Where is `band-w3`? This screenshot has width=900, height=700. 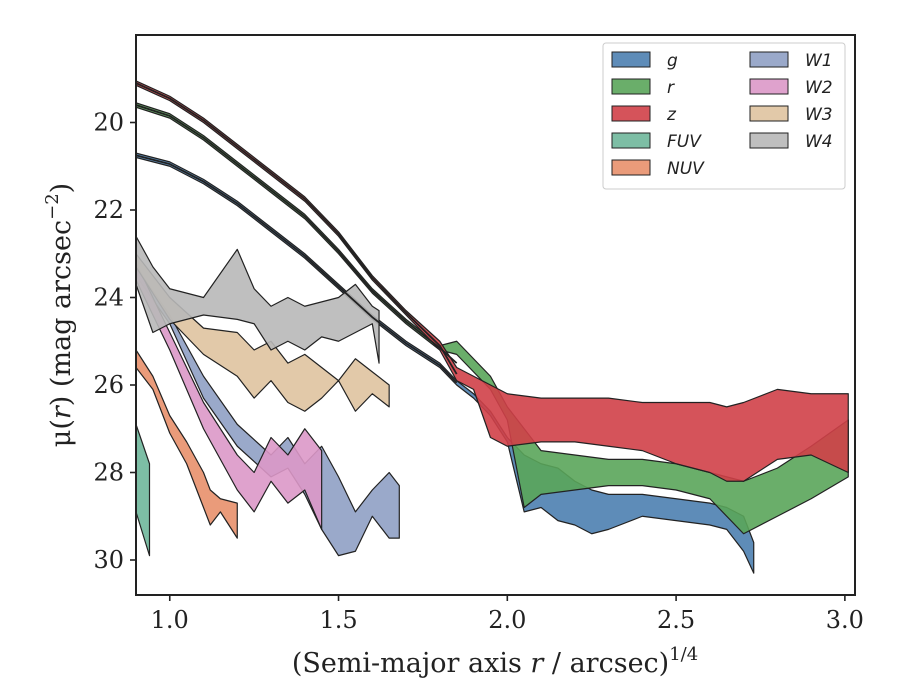 band-w3 is located at coordinates (263, 332).